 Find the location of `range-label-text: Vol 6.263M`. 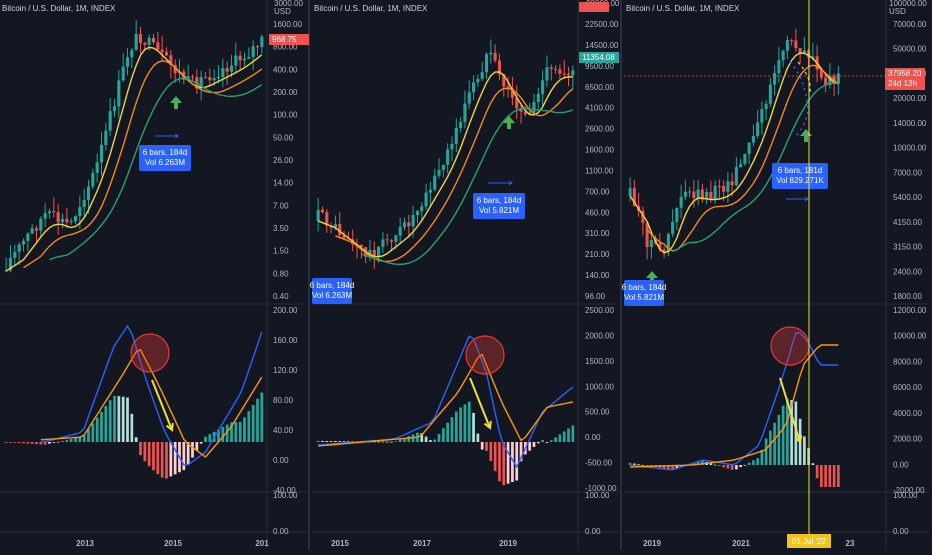

range-label-text: Vol 6.263M is located at coordinates (165, 162).